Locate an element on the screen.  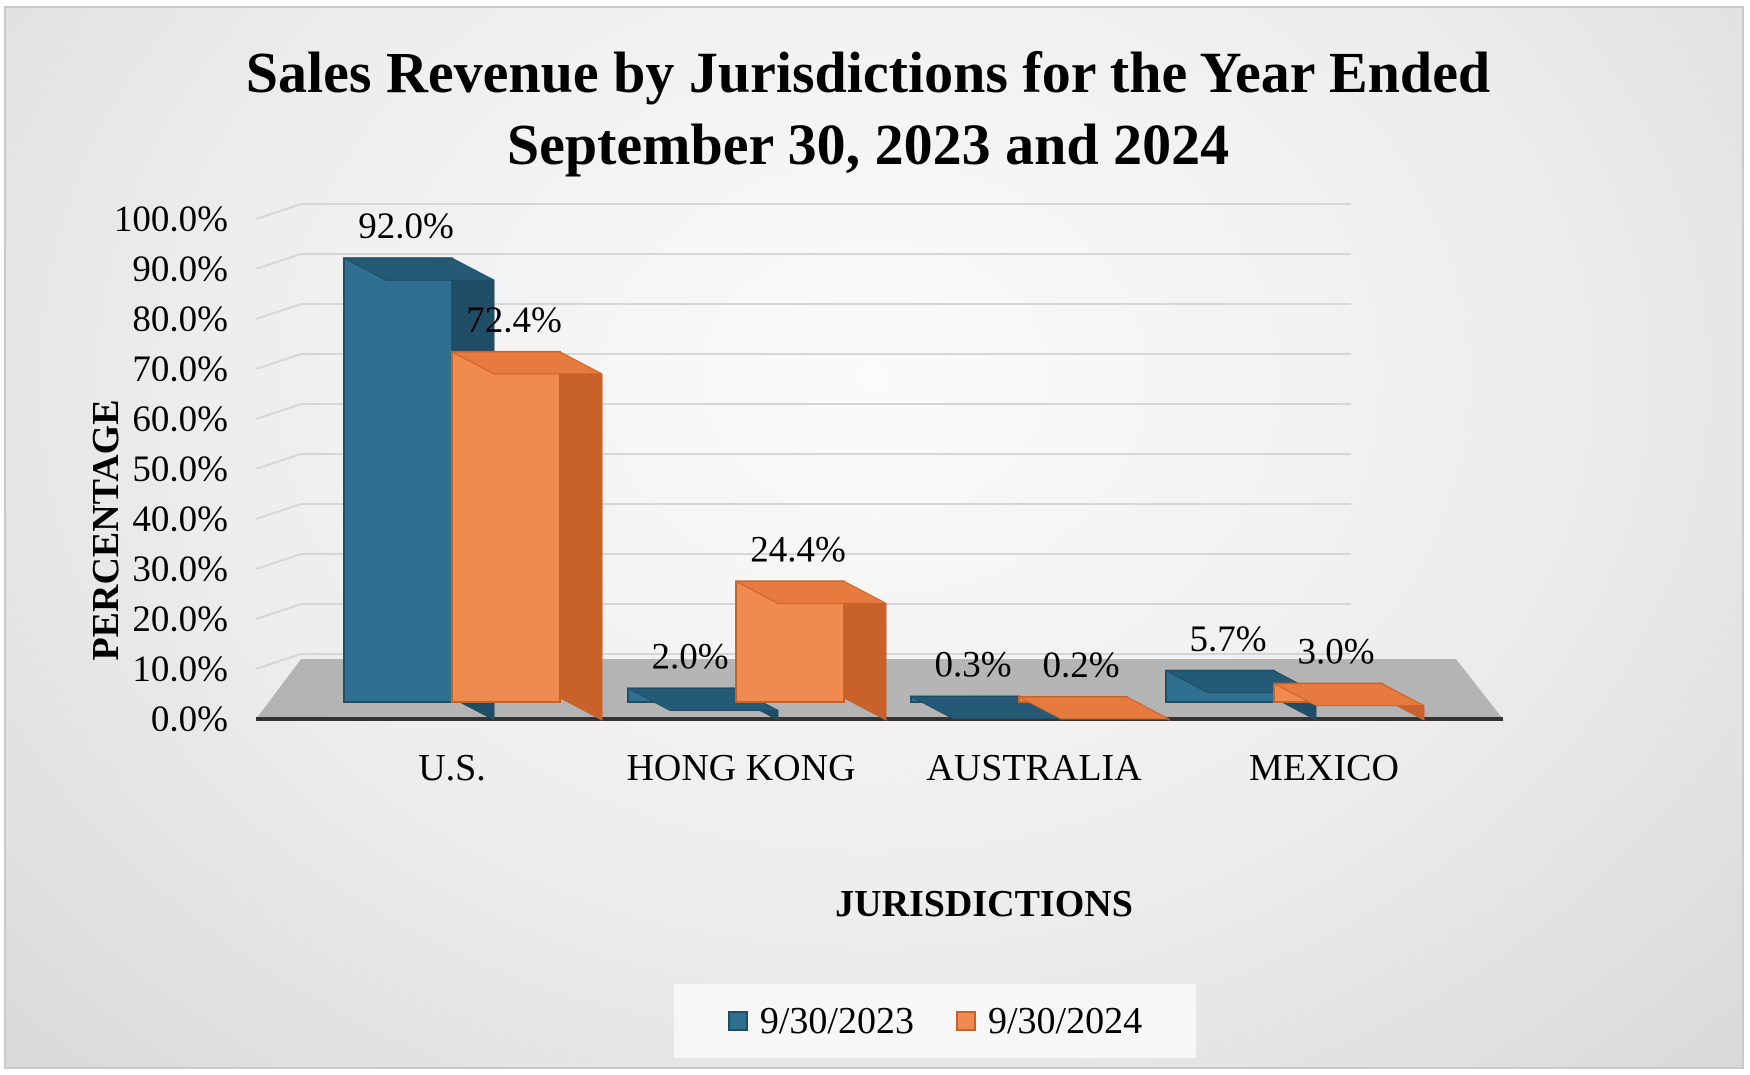
category-label-australia: AUSTRALIA is located at coordinates (1034, 768).